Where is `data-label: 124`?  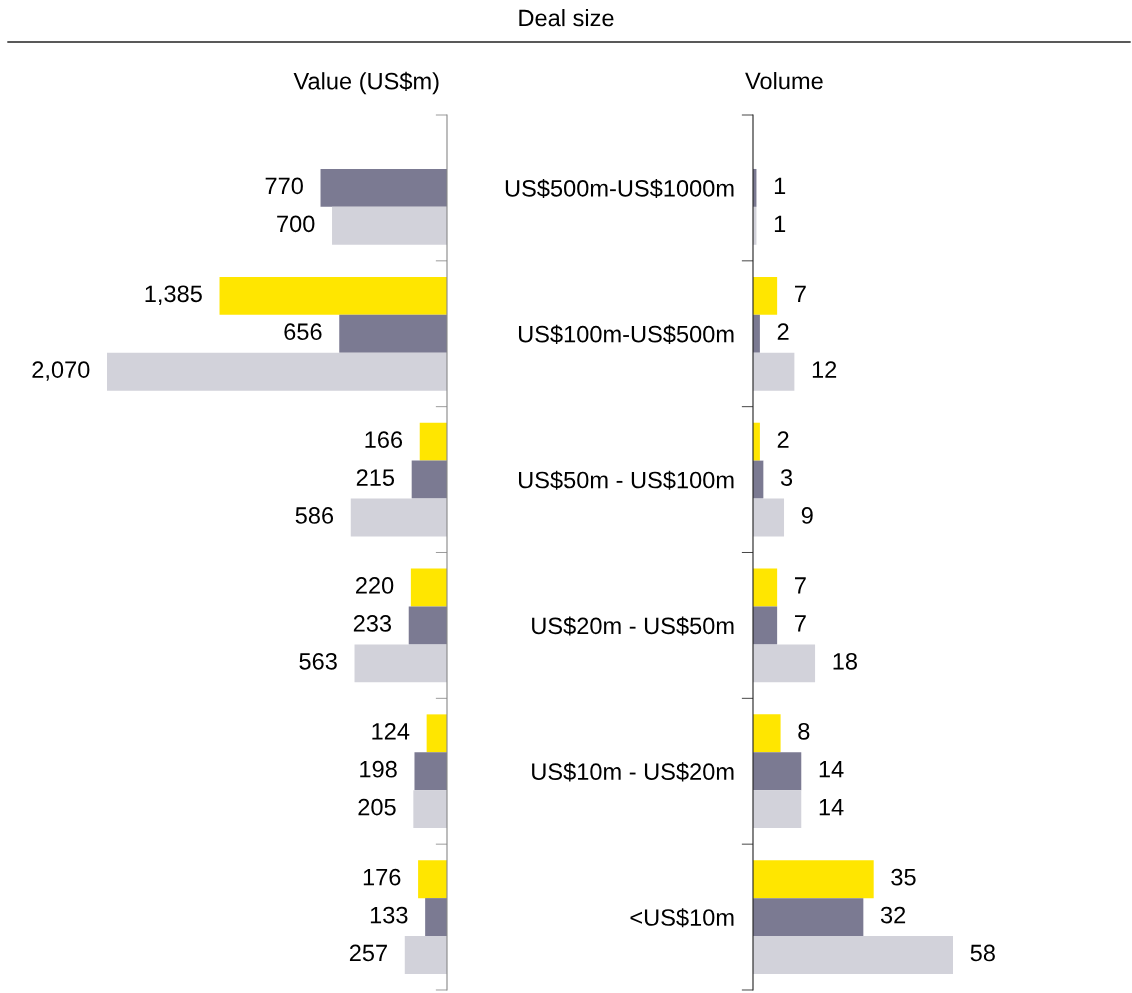 data-label: 124 is located at coordinates (391, 731).